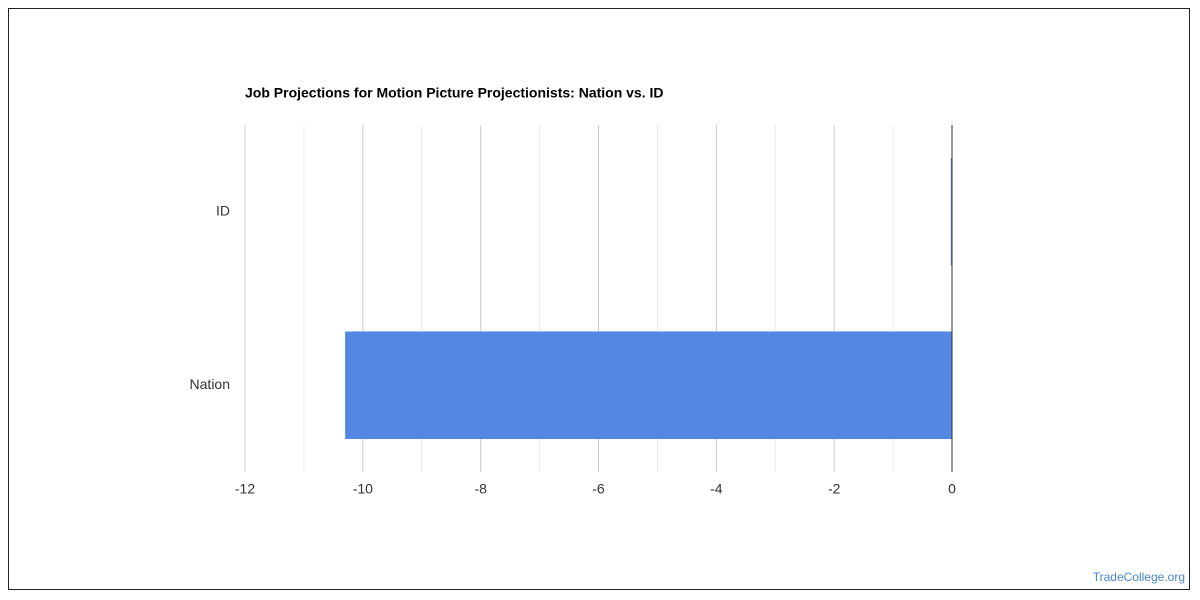  What do you see at coordinates (716, 489) in the screenshot?
I see `x-tick-label: -4` at bounding box center [716, 489].